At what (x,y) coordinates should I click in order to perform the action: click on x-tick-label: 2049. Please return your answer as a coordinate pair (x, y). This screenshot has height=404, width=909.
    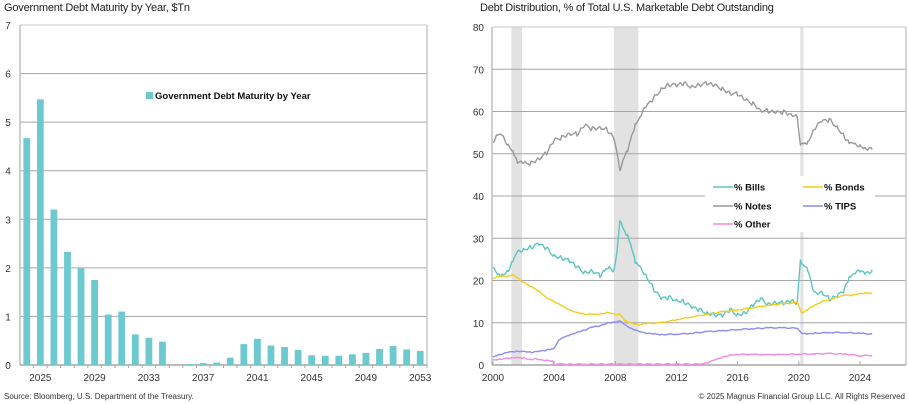
    Looking at the image, I should click on (366, 378).